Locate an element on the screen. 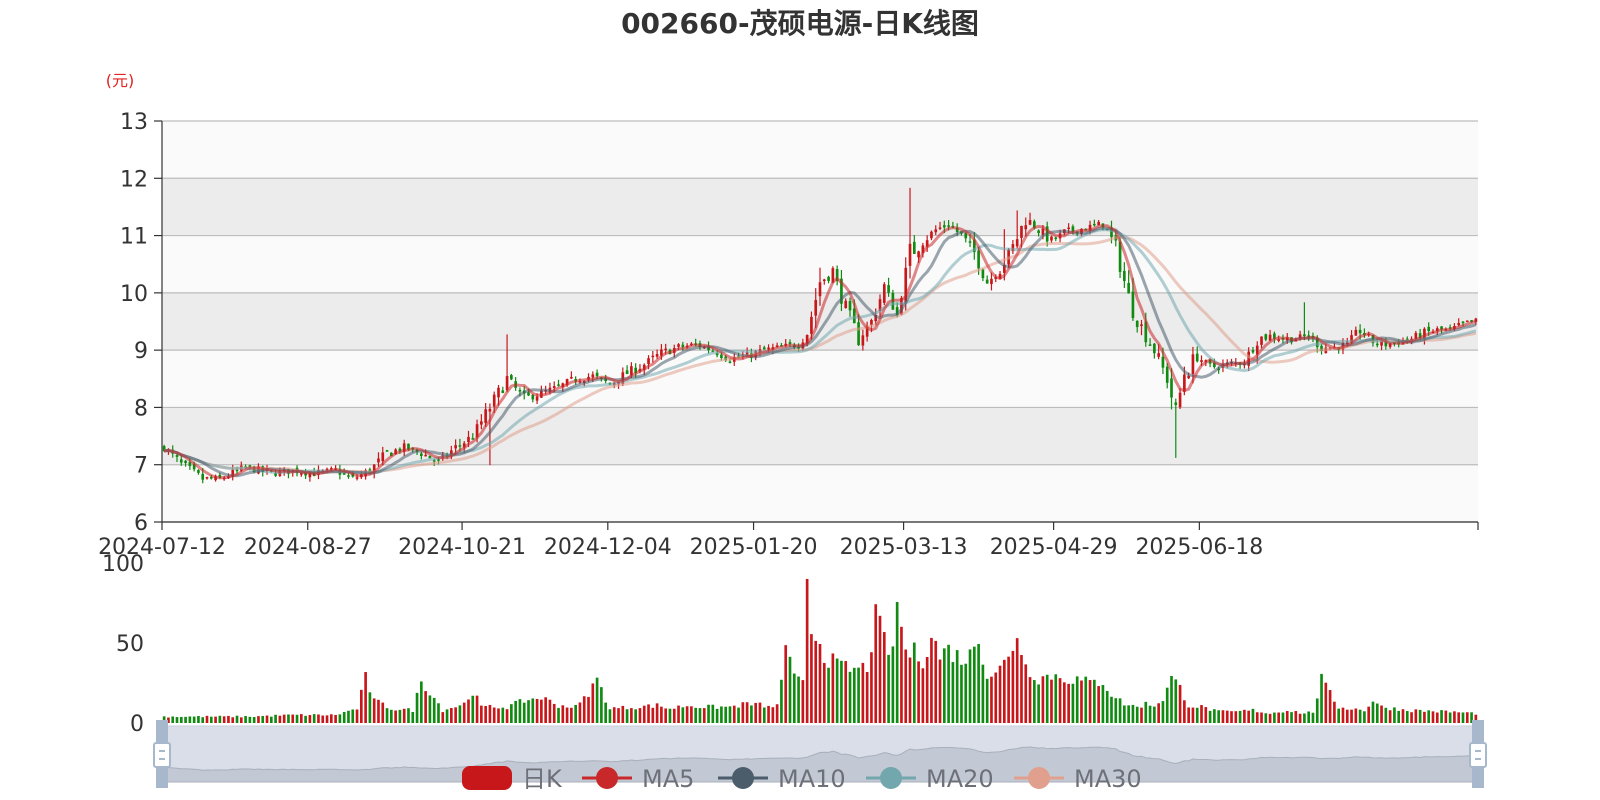 The image size is (1600, 800). legend-item: MA20 is located at coordinates (930, 779).